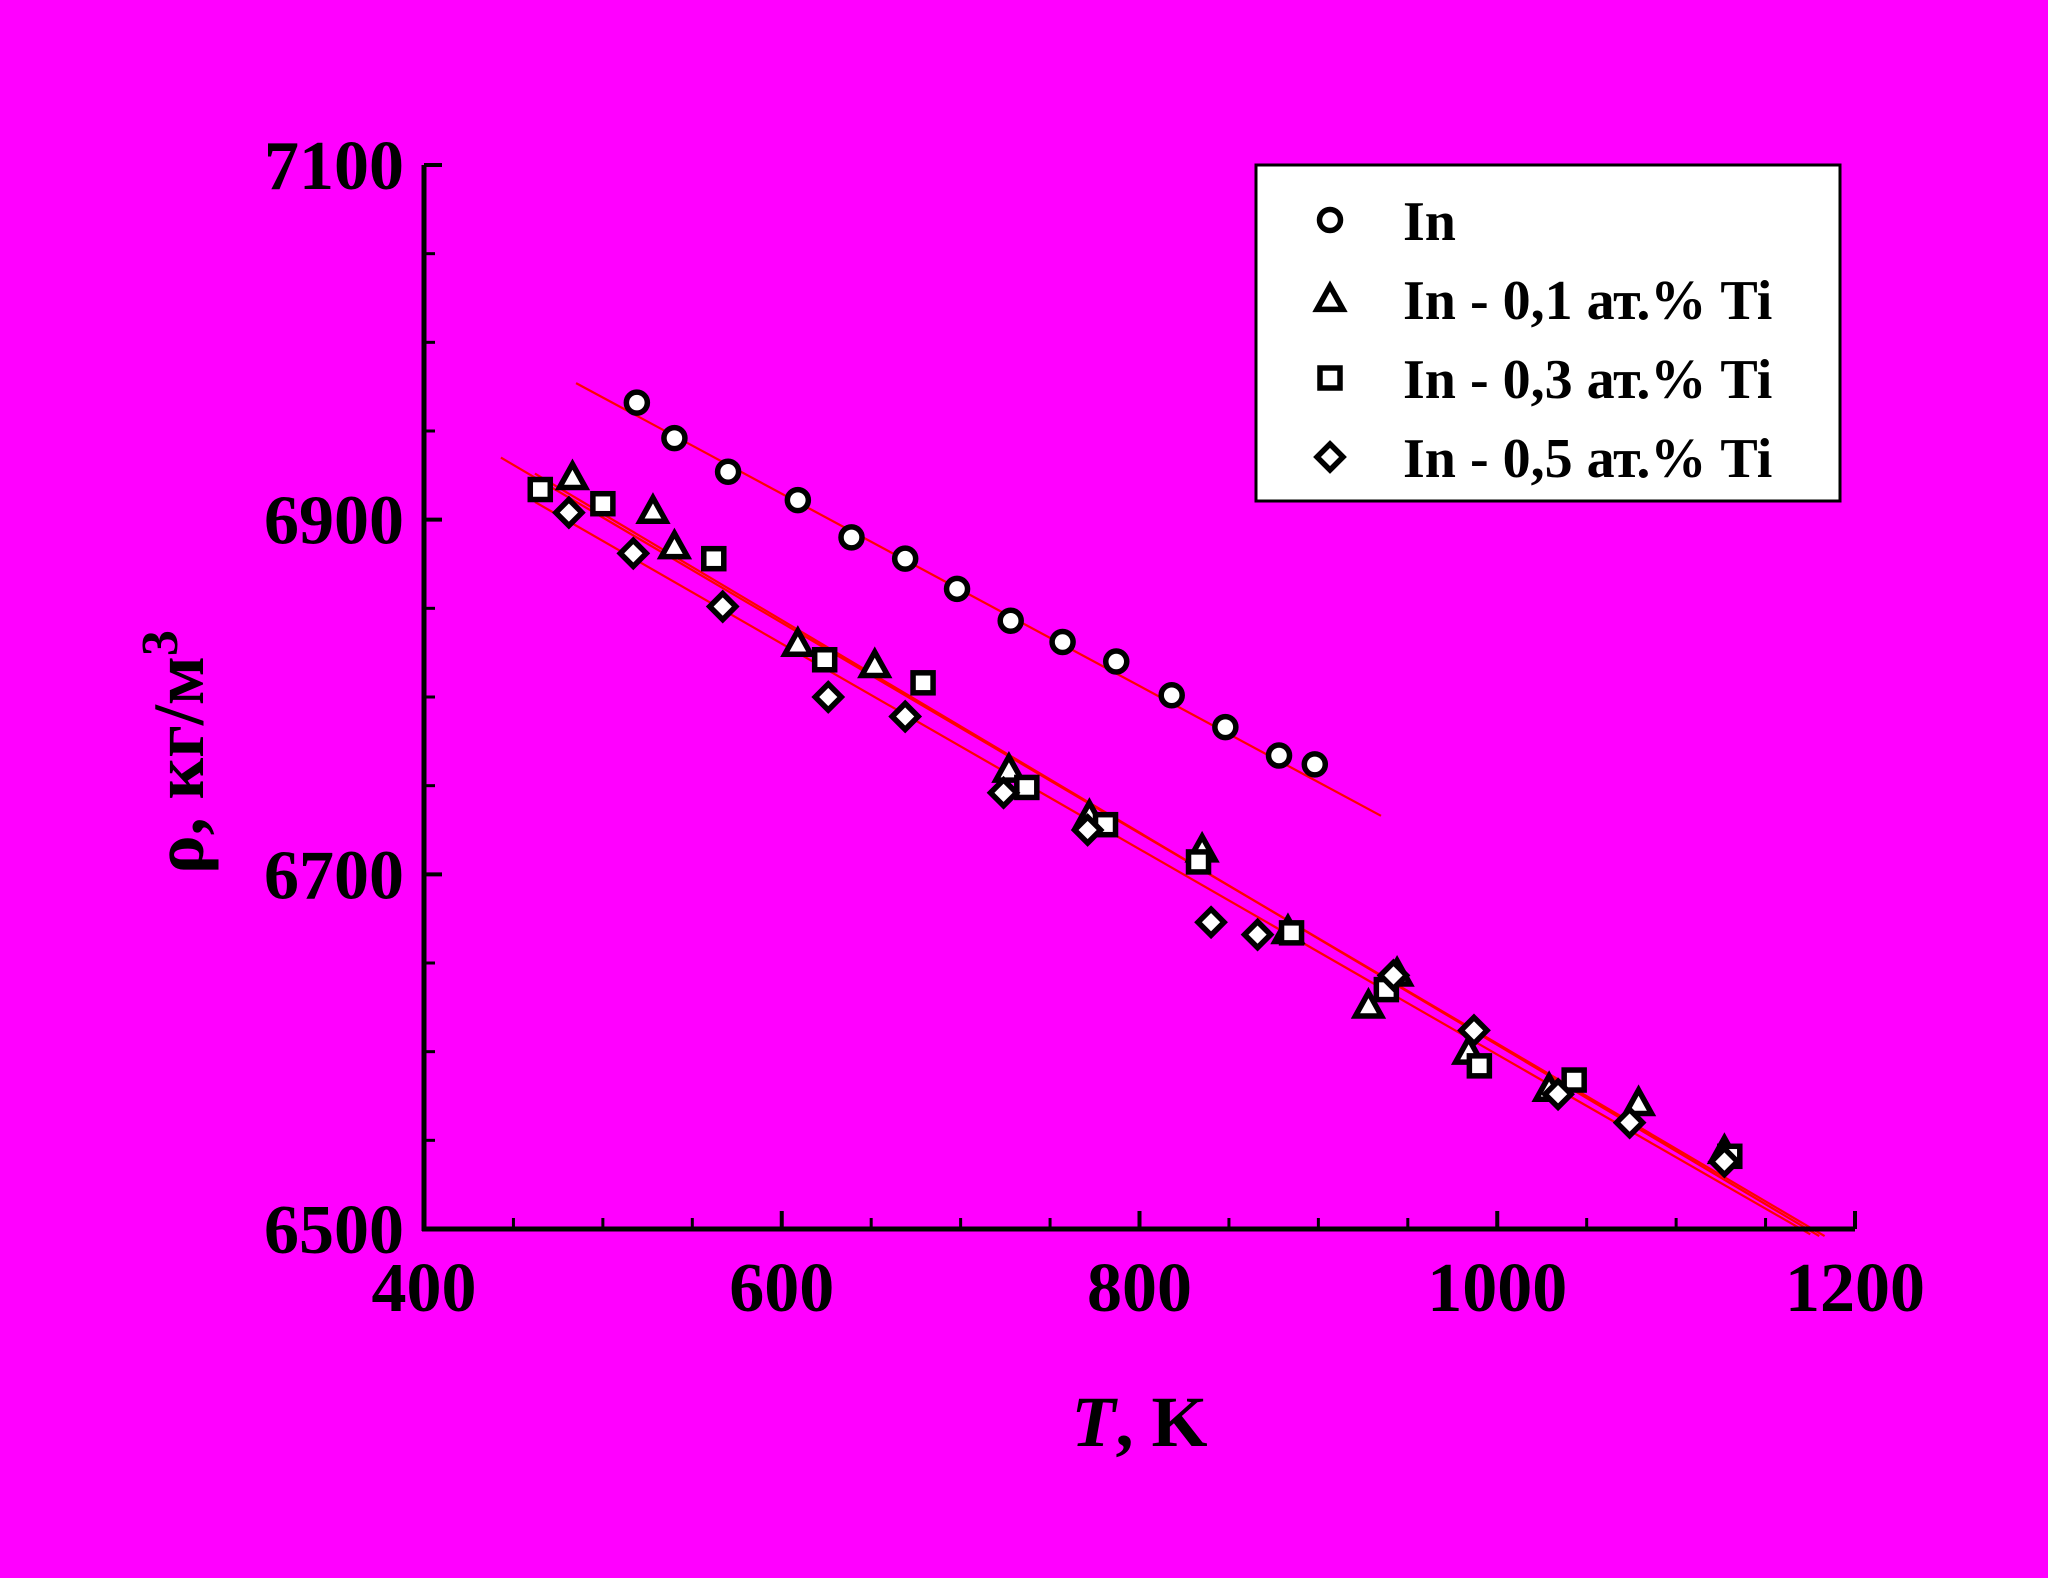 The width and height of the screenshot is (2048, 1578). I want to click on x-tick-label: 400, so click(424, 1288).